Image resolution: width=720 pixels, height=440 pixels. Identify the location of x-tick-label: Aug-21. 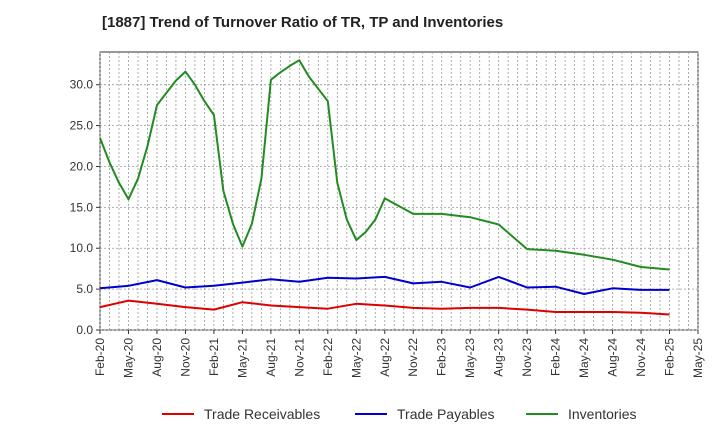
(271, 357).